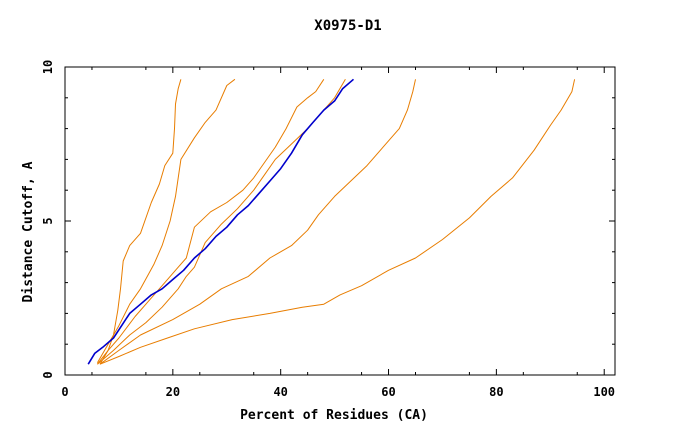 This screenshot has height=440, width=680. What do you see at coordinates (64, 392) in the screenshot?
I see `x-tick-label: 0` at bounding box center [64, 392].